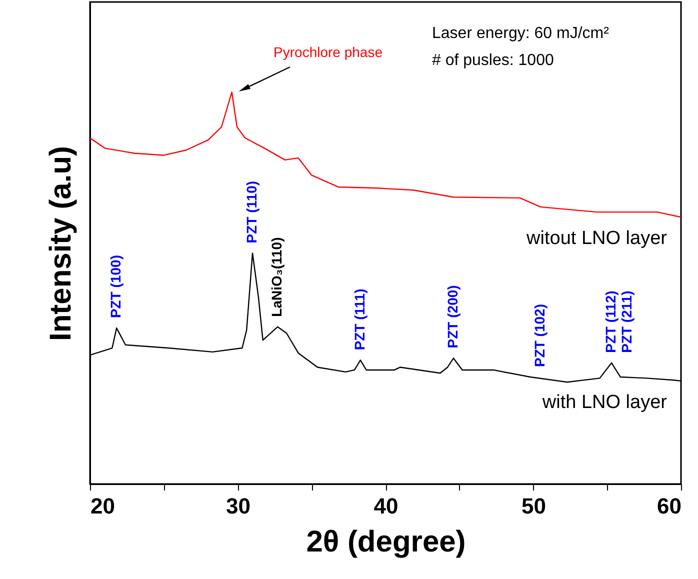  Describe the element at coordinates (597, 239) in the screenshot. I see `series-label: witout LNO layer` at that location.